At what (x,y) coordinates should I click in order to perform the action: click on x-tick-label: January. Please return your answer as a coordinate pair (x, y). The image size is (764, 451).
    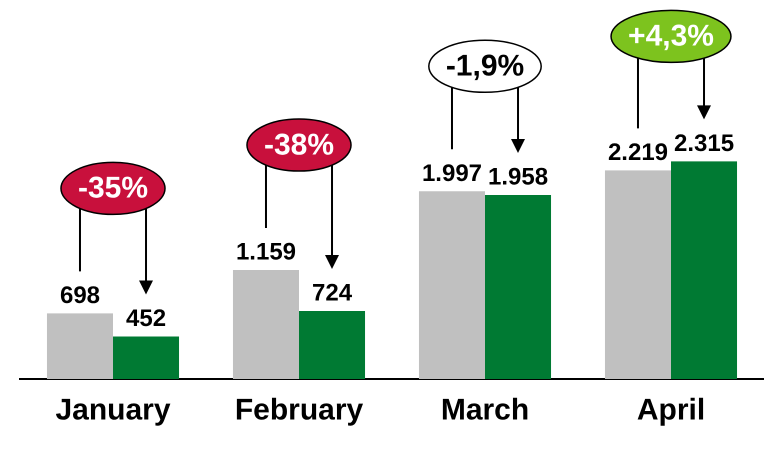
    Looking at the image, I should click on (113, 409).